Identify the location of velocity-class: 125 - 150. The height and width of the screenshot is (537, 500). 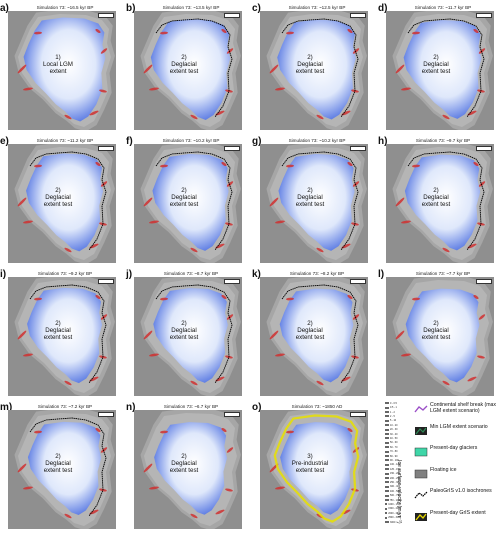
(393, 469).